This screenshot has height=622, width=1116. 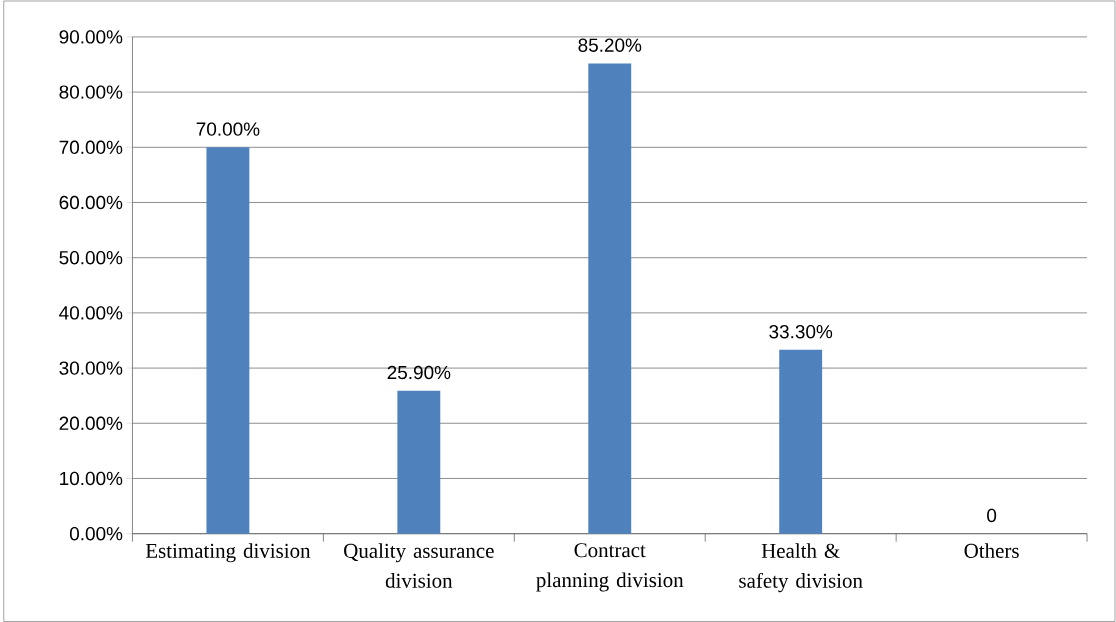 What do you see at coordinates (228, 129) in the screenshot?
I see `data-label: 70.00%` at bounding box center [228, 129].